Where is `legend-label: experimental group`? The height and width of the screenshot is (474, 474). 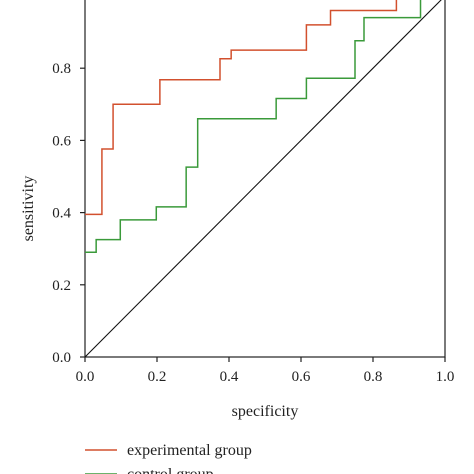 legend-label: experimental group is located at coordinates (189, 450).